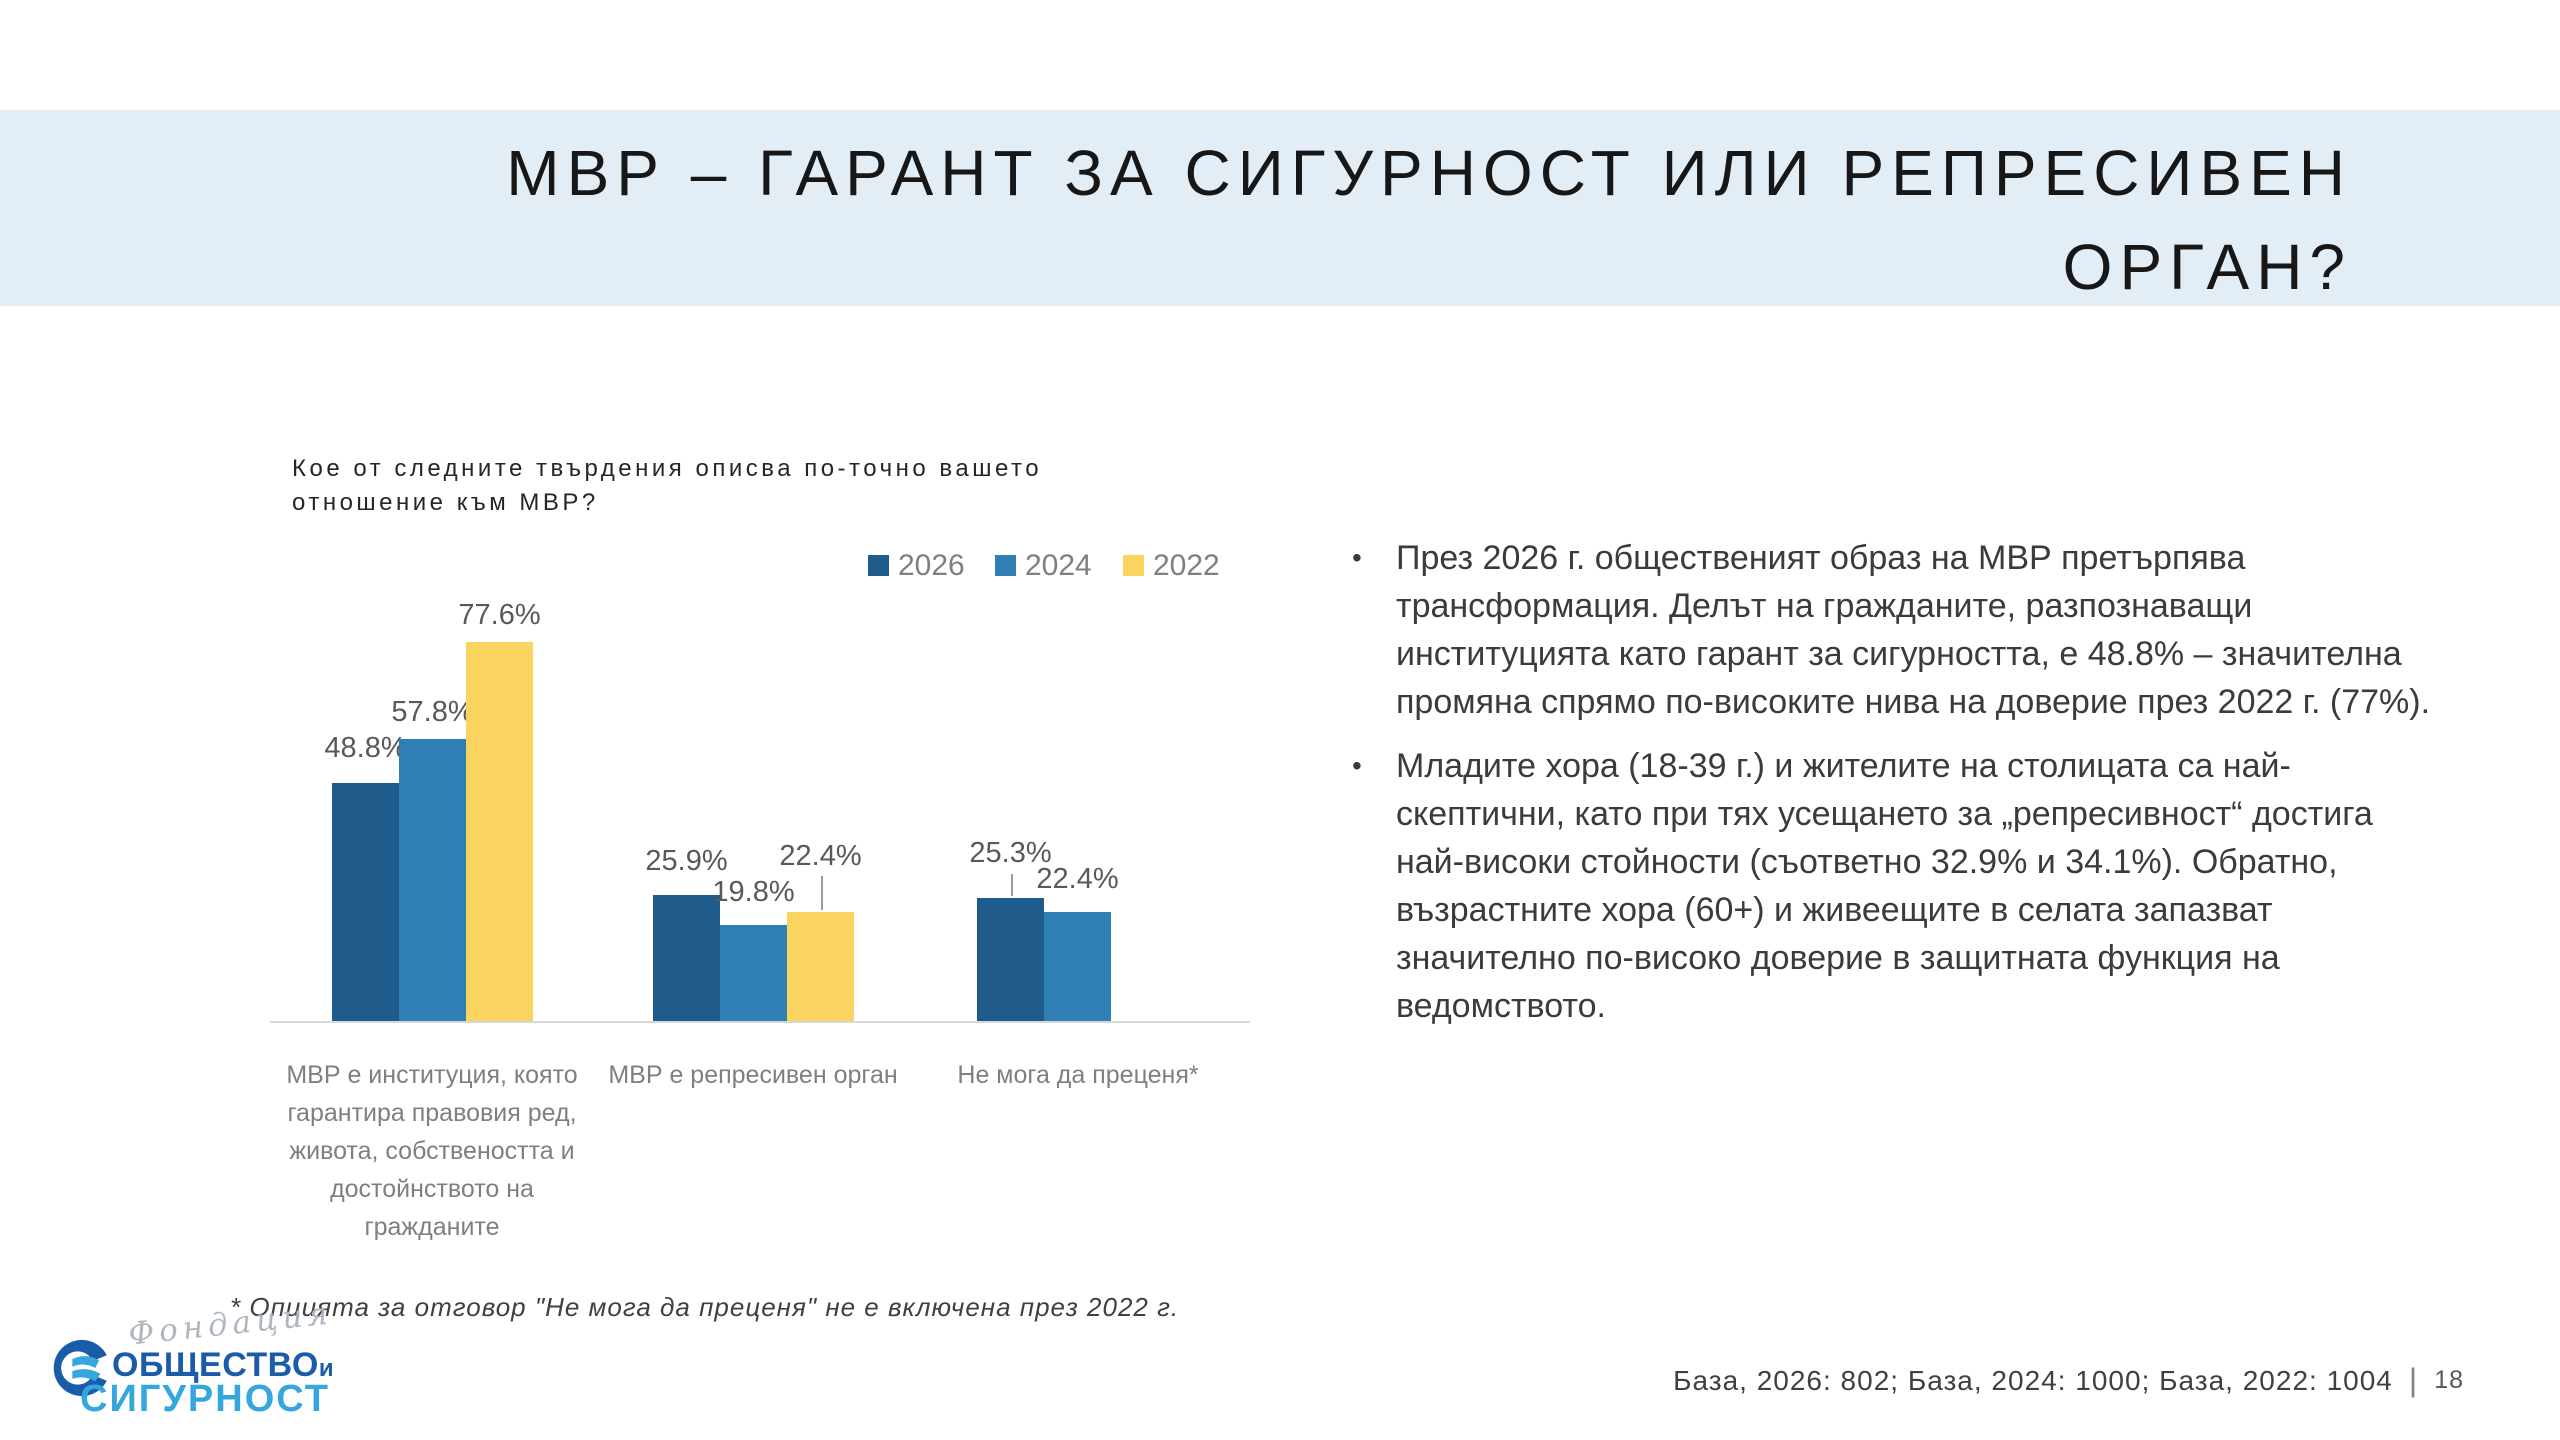 The image size is (2560, 1440). I want to click on legend-label: 2022, so click(1186, 565).